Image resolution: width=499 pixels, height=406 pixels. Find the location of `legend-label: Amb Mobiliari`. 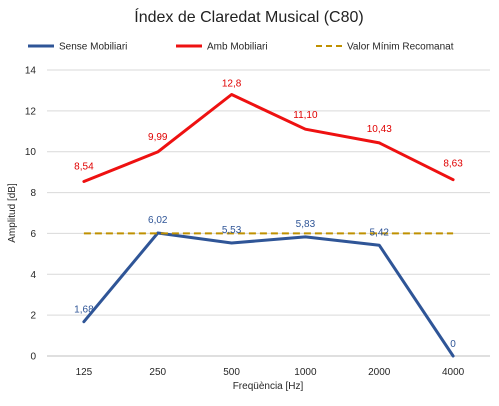

legend-label: Amb Mobiliari is located at coordinates (237, 47).